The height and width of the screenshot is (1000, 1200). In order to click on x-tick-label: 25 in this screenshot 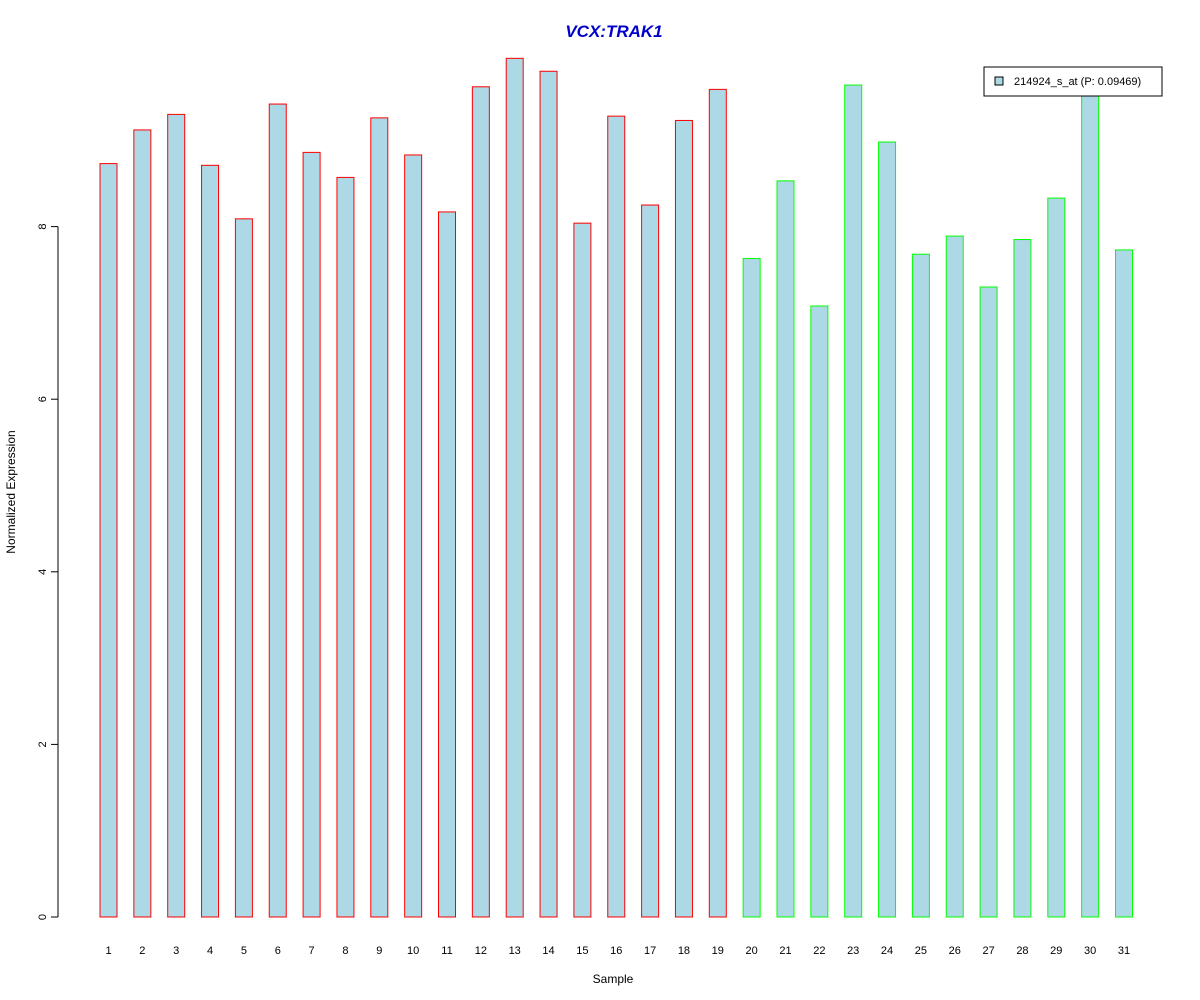, I will do `click(921, 951)`.